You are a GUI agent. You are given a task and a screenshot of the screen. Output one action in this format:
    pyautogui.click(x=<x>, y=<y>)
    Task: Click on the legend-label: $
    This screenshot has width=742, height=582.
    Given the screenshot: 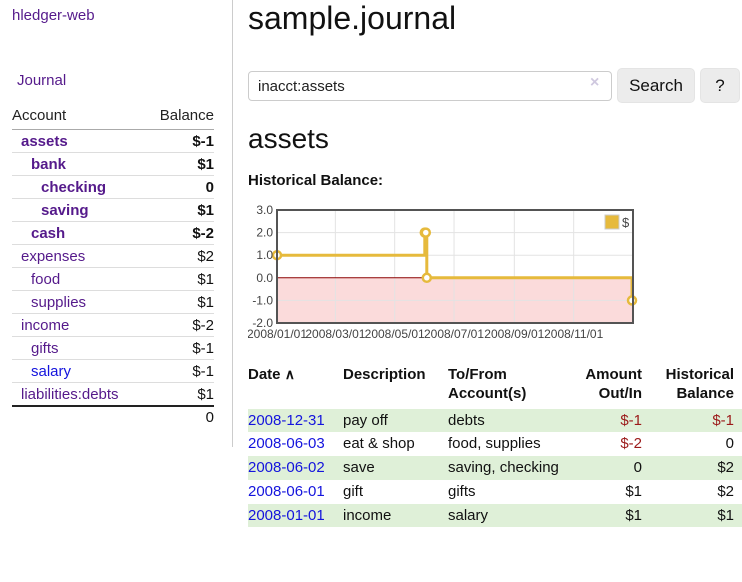 What is the action you would take?
    pyautogui.click(x=626, y=222)
    